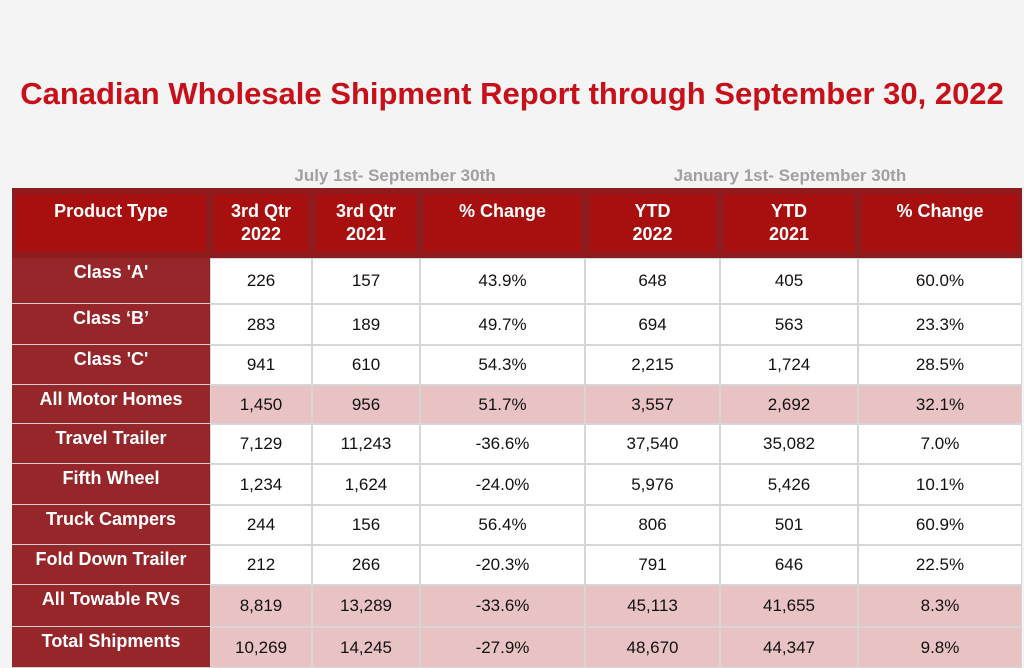 The width and height of the screenshot is (1024, 668). Describe the element at coordinates (502, 365) in the screenshot. I see `table-cell: 54.3%` at that location.